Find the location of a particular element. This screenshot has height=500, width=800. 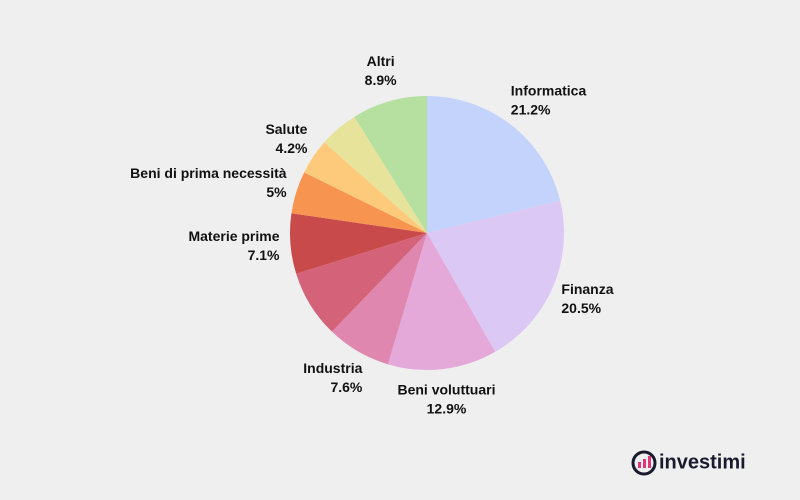

value-label: 8.9% is located at coordinates (381, 80).